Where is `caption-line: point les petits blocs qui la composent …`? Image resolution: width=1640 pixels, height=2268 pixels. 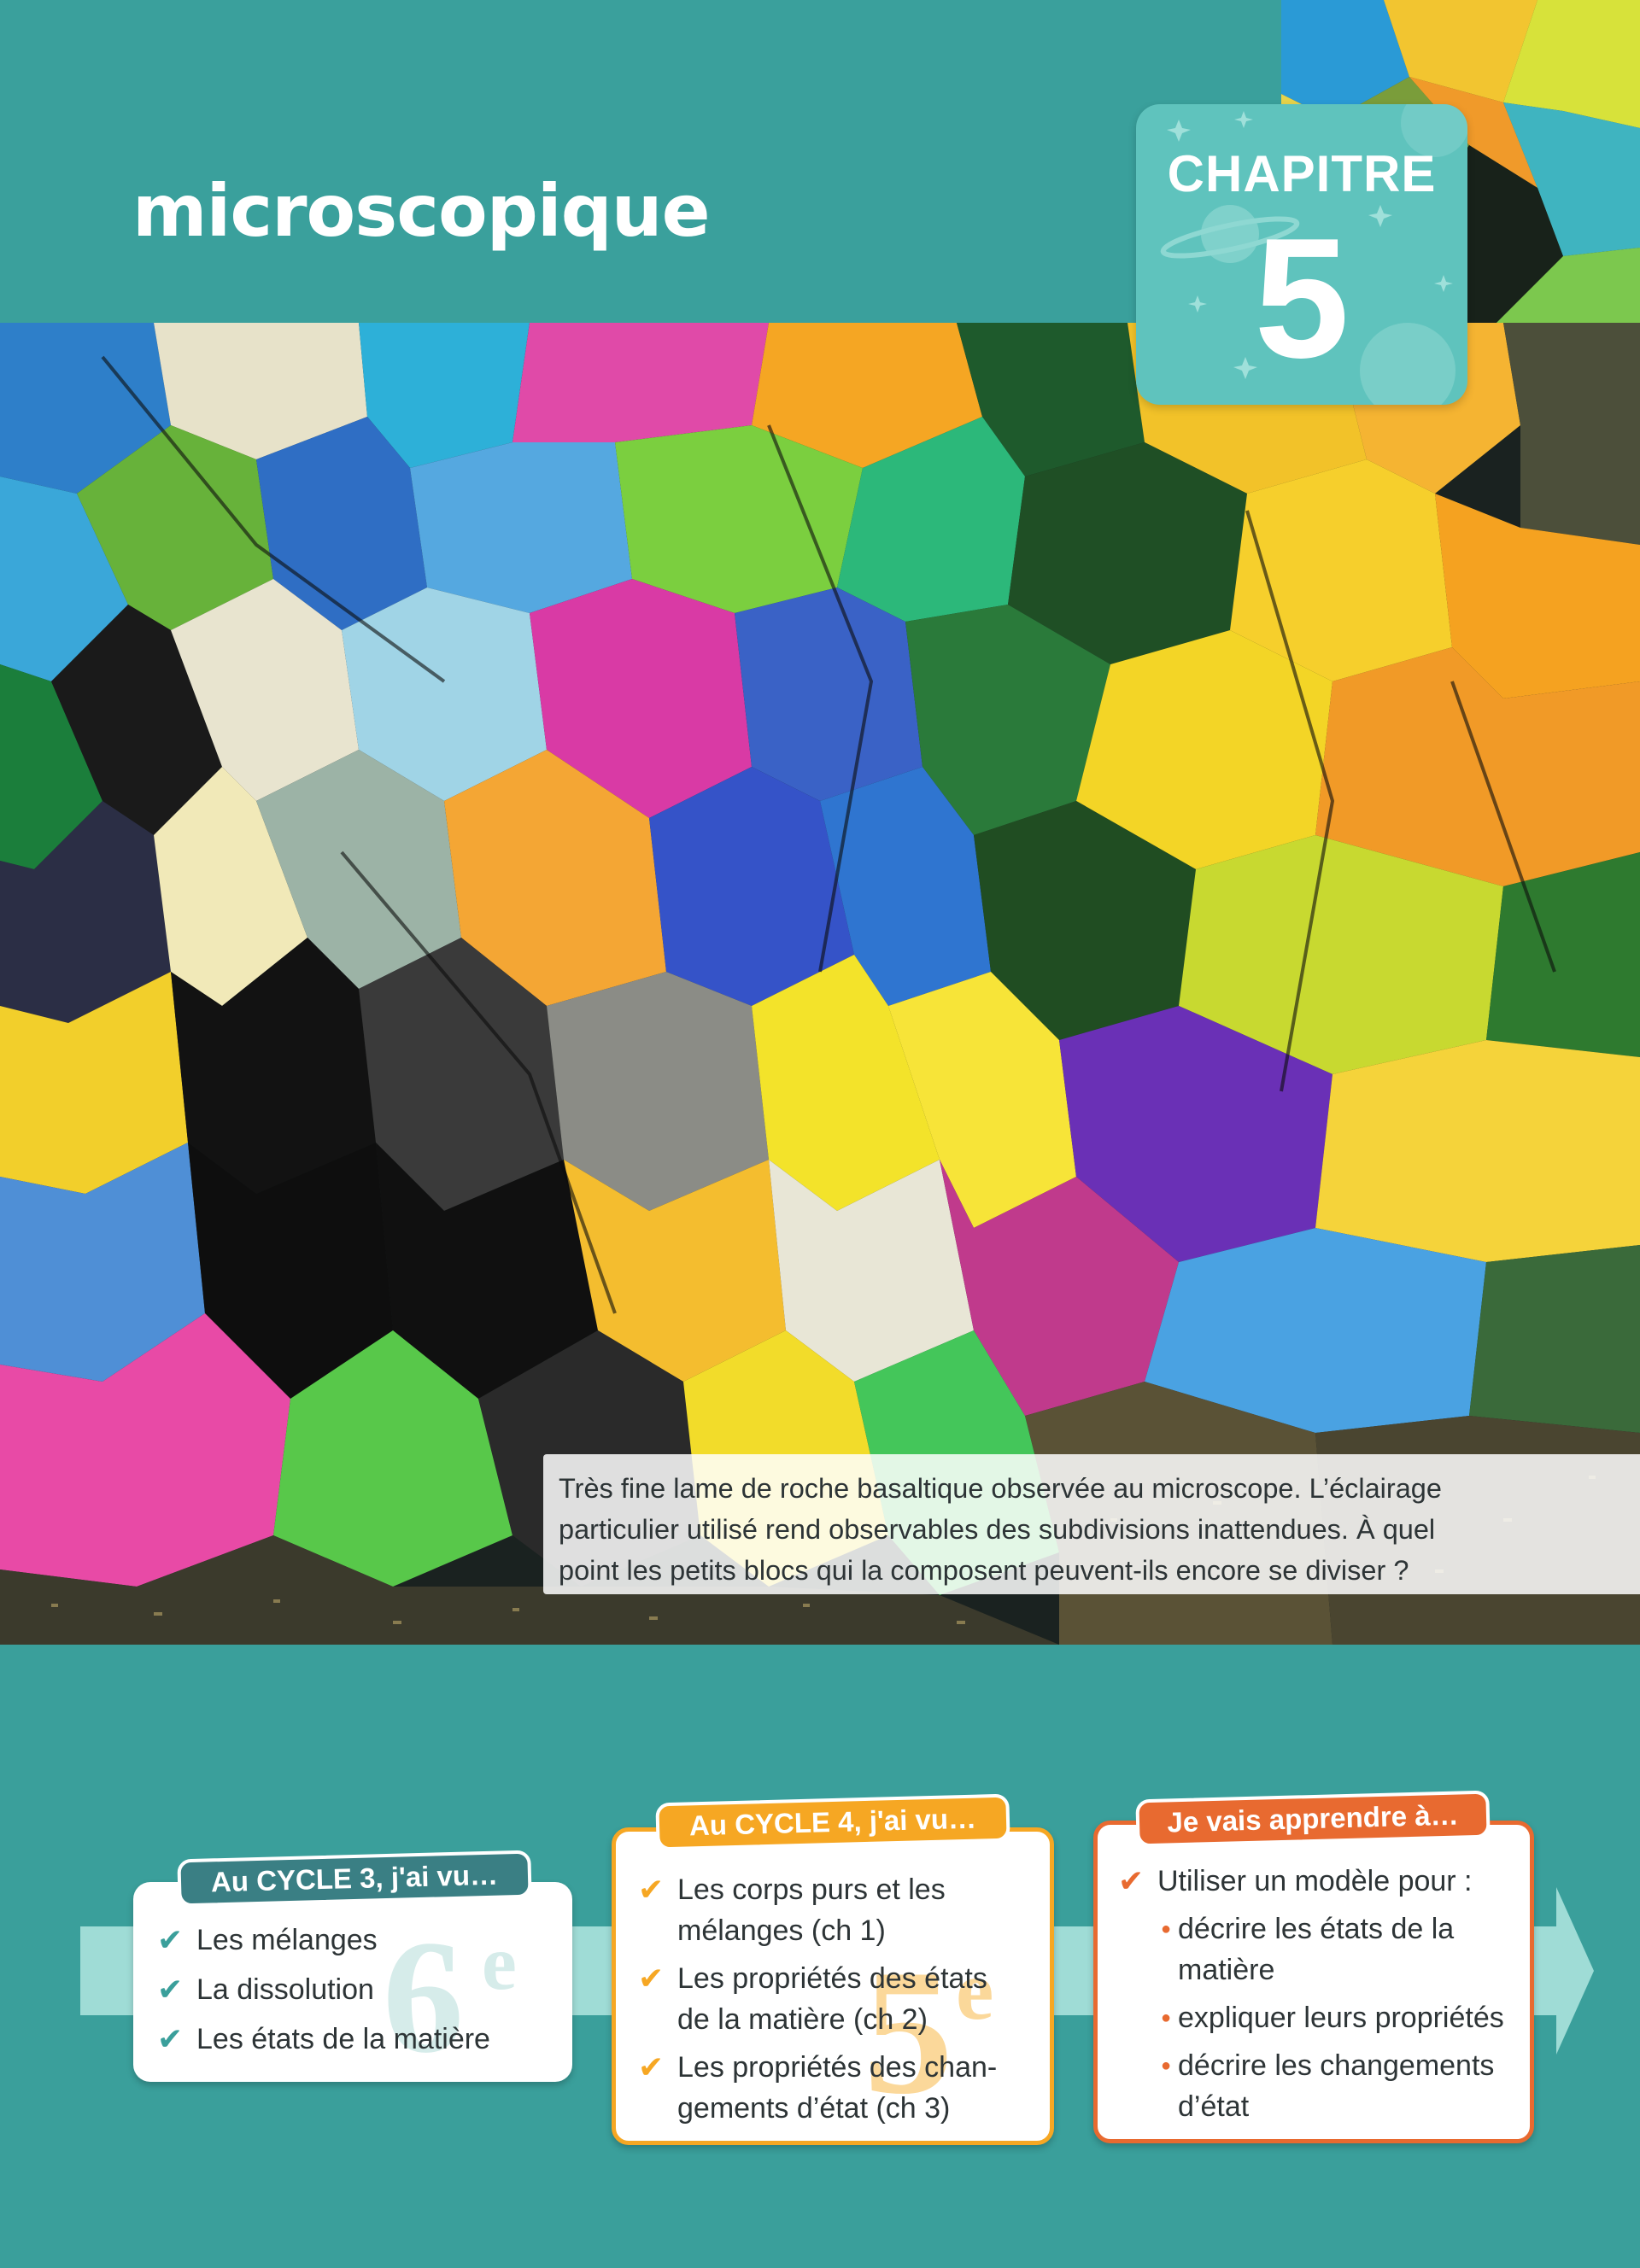
caption-line: point les petits blocs qui la composent … is located at coordinates (984, 1570).